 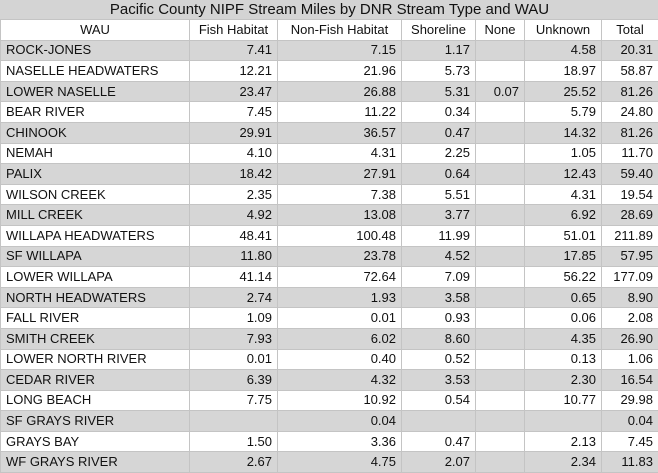 I want to click on value-cell: 13.08, so click(x=340, y=215).